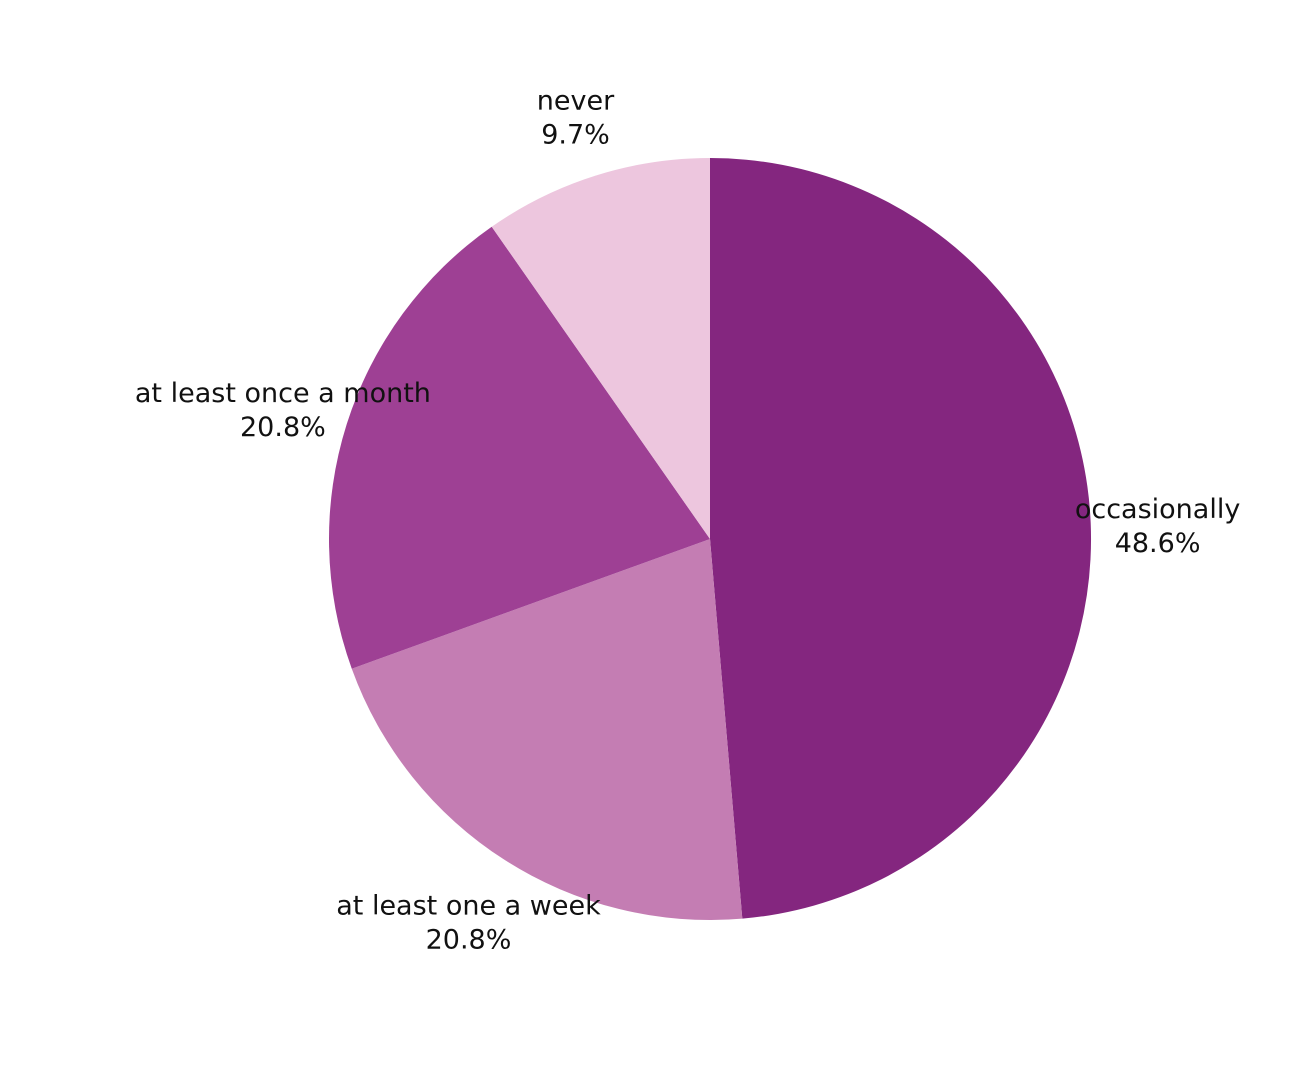 Image resolution: width=1308 pixels, height=1080 pixels. Describe the element at coordinates (283, 410) in the screenshot. I see `slice-label-at-least-once-a-month: at least once a month 20.8%` at that location.